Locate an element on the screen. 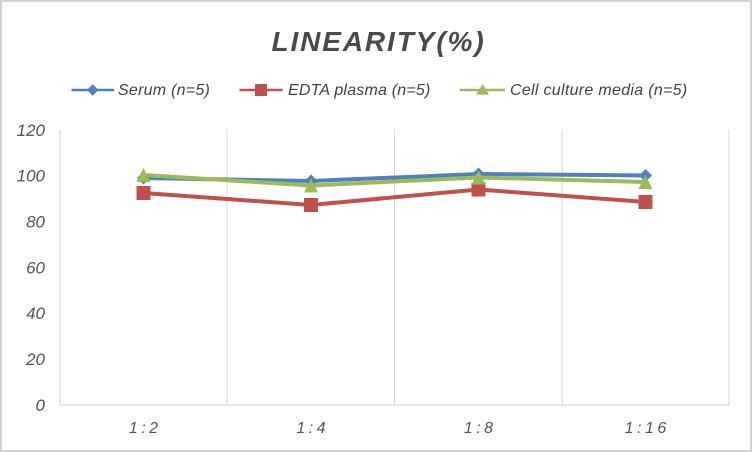  svg-text: 20 is located at coordinates (35, 359).